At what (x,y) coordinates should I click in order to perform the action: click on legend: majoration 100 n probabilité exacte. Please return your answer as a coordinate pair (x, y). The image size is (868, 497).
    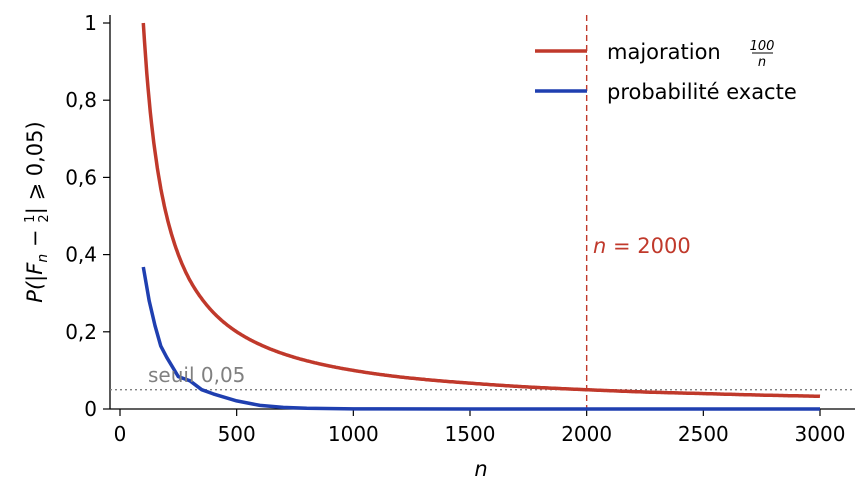
    Looking at the image, I should click on (666, 71).